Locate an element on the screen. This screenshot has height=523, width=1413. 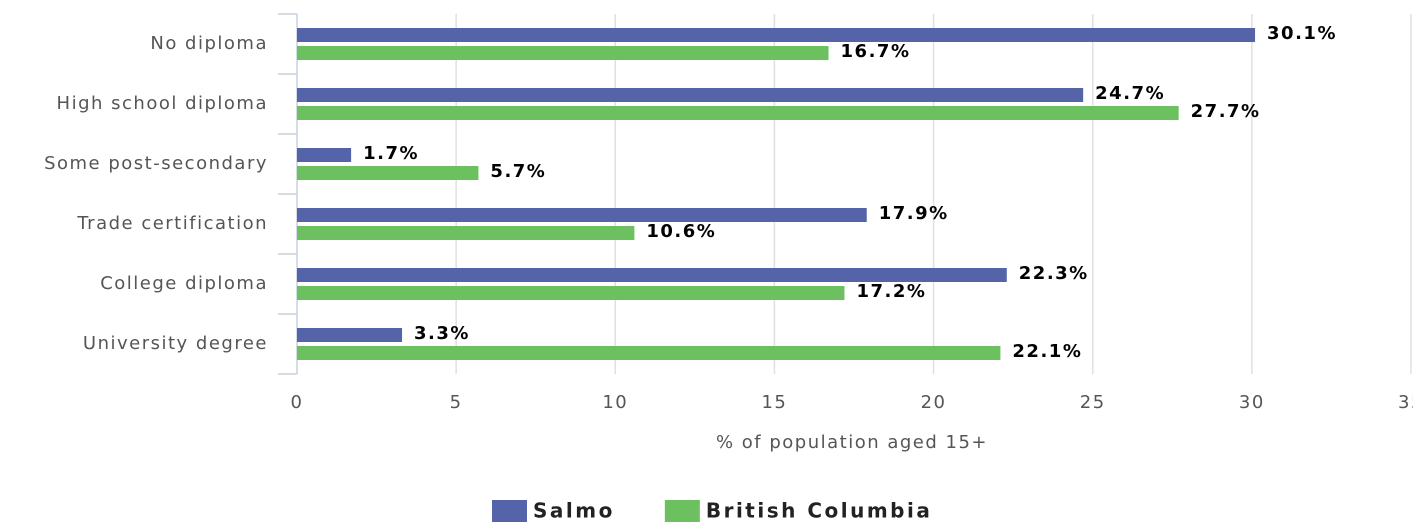
data-label: 17.9% is located at coordinates (914, 213).